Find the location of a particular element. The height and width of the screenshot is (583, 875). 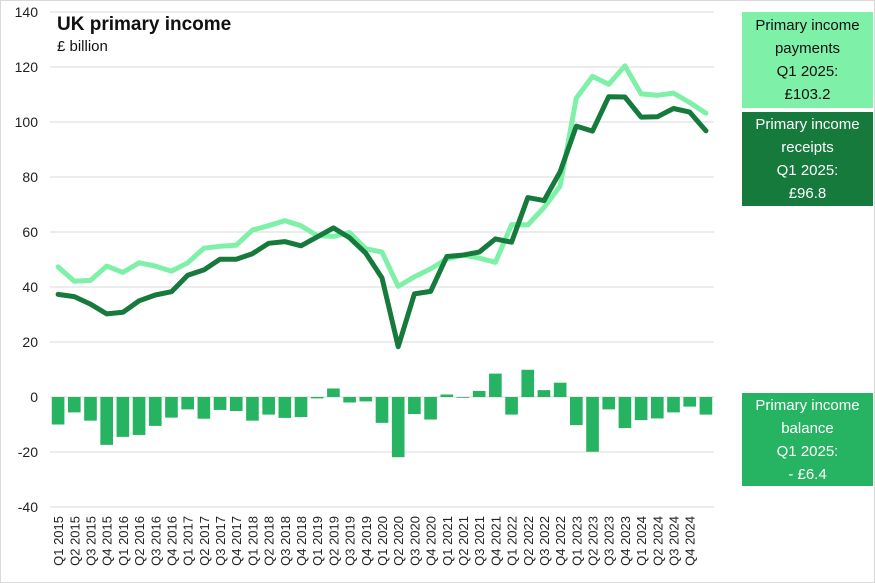

y-tick-label: 20 is located at coordinates (30, 342).